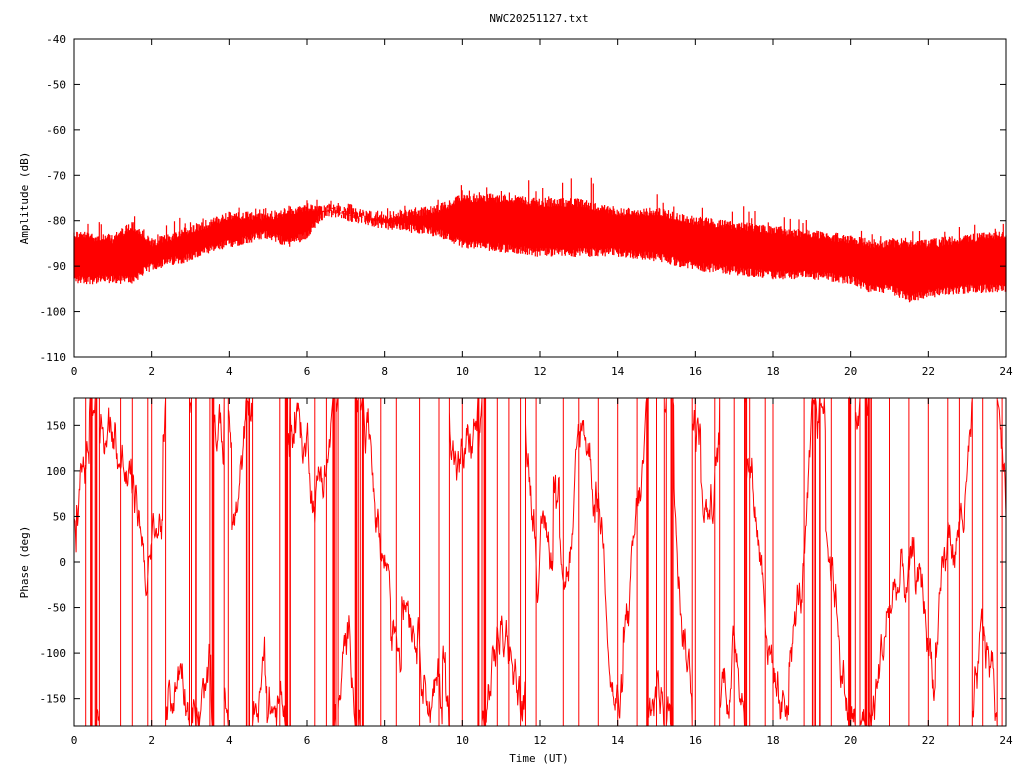 The image size is (1024, 768). Describe the element at coordinates (53, 357) in the screenshot. I see `amplitude-y-tick-label: -110` at that location.